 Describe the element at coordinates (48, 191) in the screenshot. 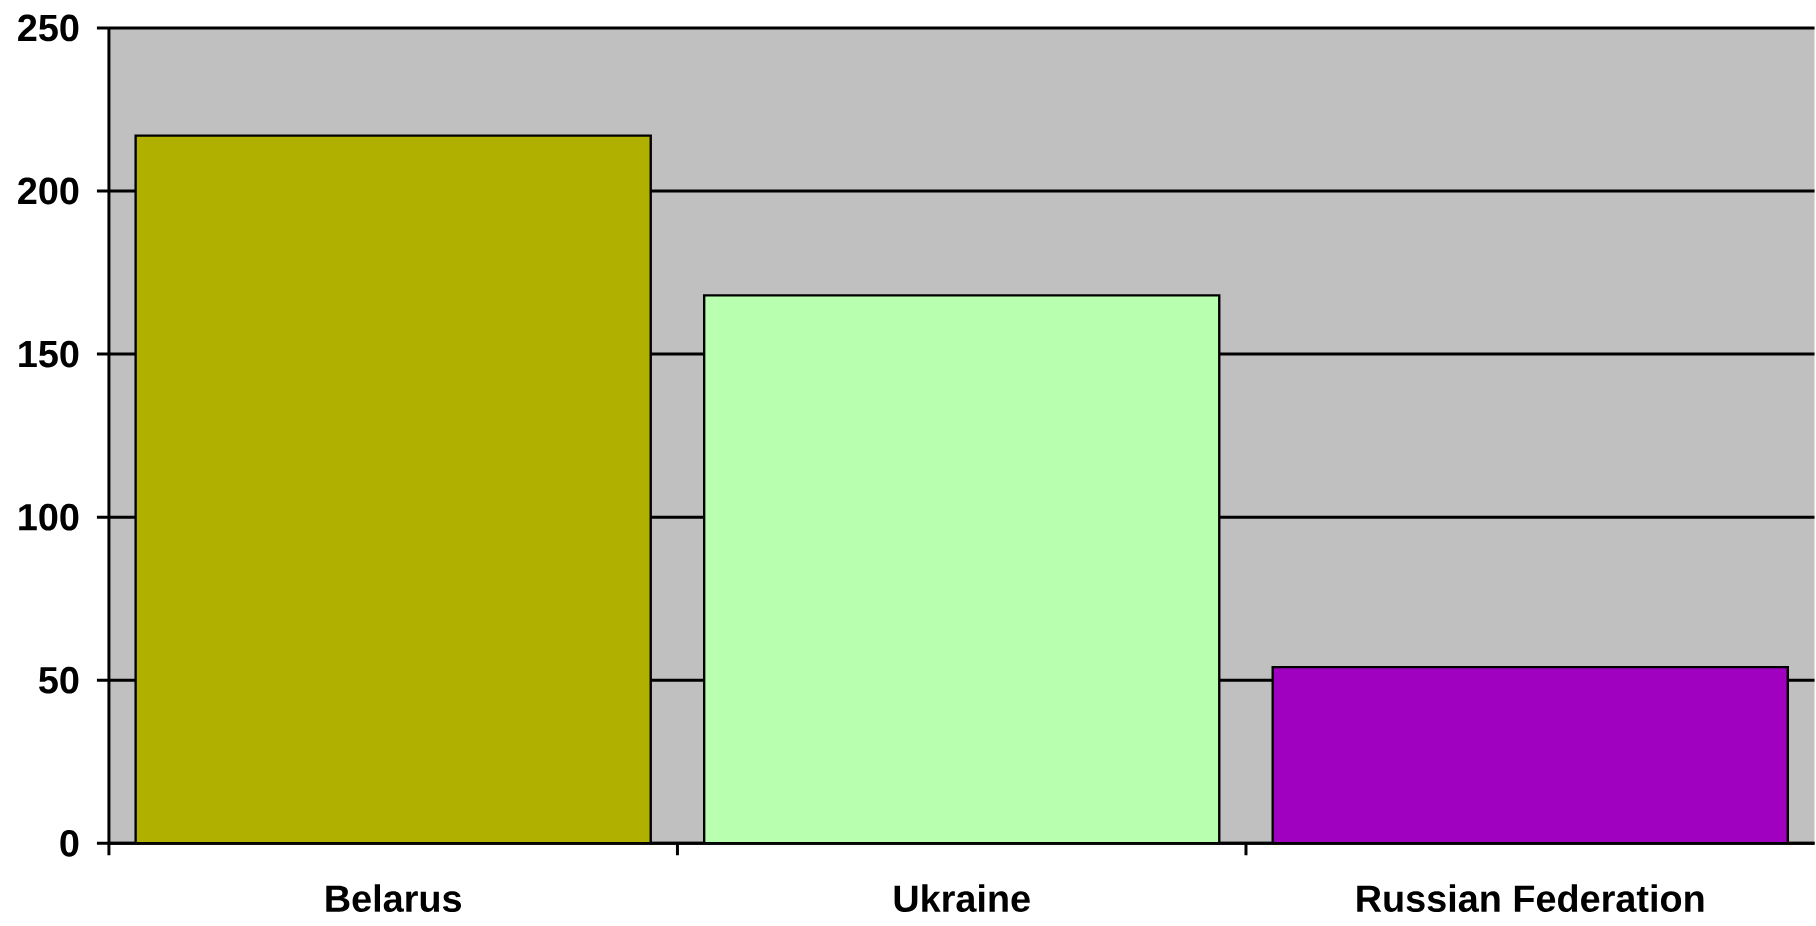

I see `y-tick-label: 200` at that location.